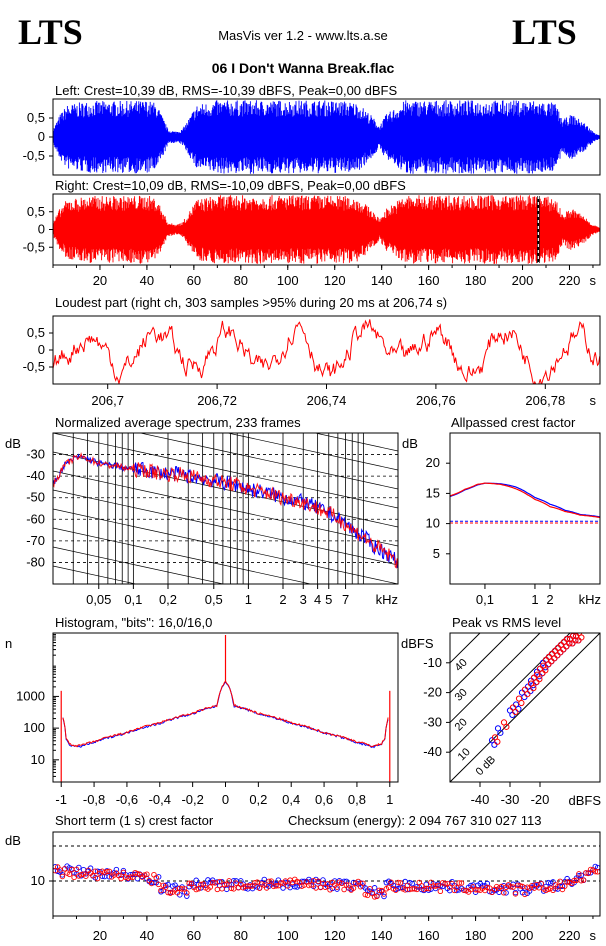 The height and width of the screenshot is (946, 606). What do you see at coordinates (36, 211) in the screenshot?
I see `waveform-ytick-label-right-0: 0,5` at bounding box center [36, 211].